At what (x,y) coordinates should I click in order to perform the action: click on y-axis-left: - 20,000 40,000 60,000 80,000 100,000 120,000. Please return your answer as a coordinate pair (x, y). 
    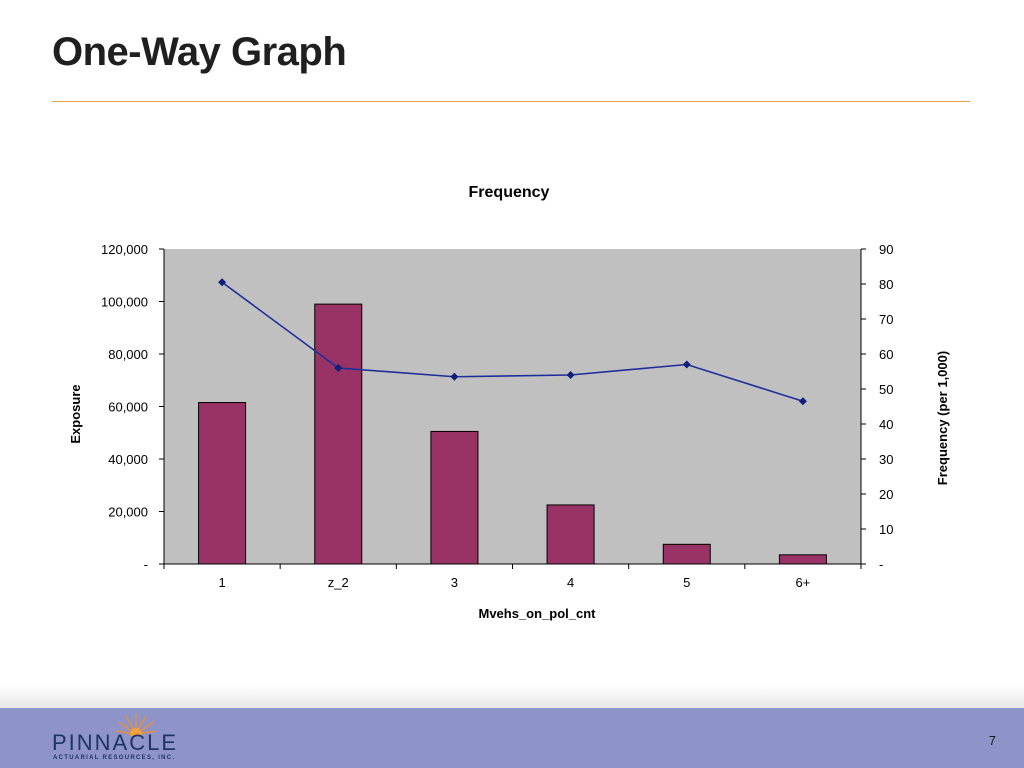
    Looking at the image, I should click on (133, 407).